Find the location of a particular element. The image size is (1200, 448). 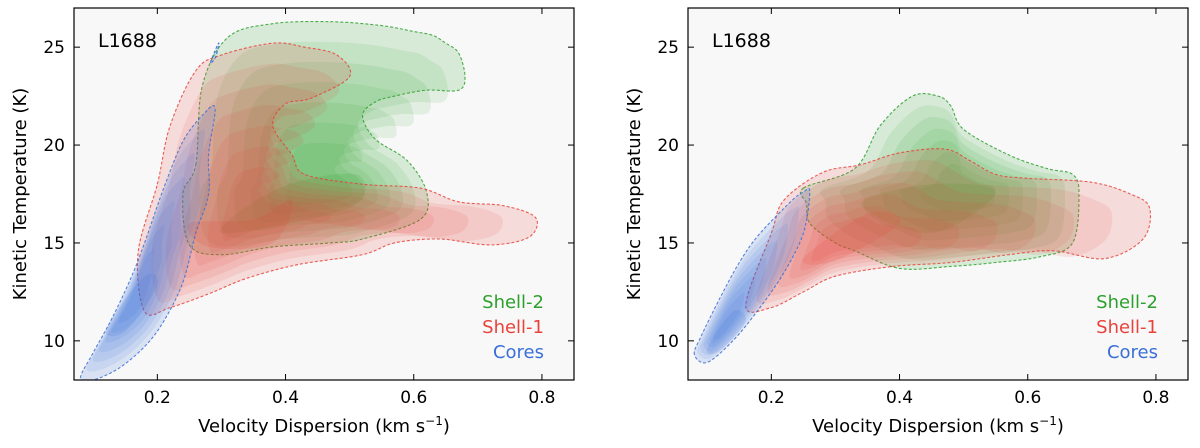

series-shell-1-contours is located at coordinates (948, 230).